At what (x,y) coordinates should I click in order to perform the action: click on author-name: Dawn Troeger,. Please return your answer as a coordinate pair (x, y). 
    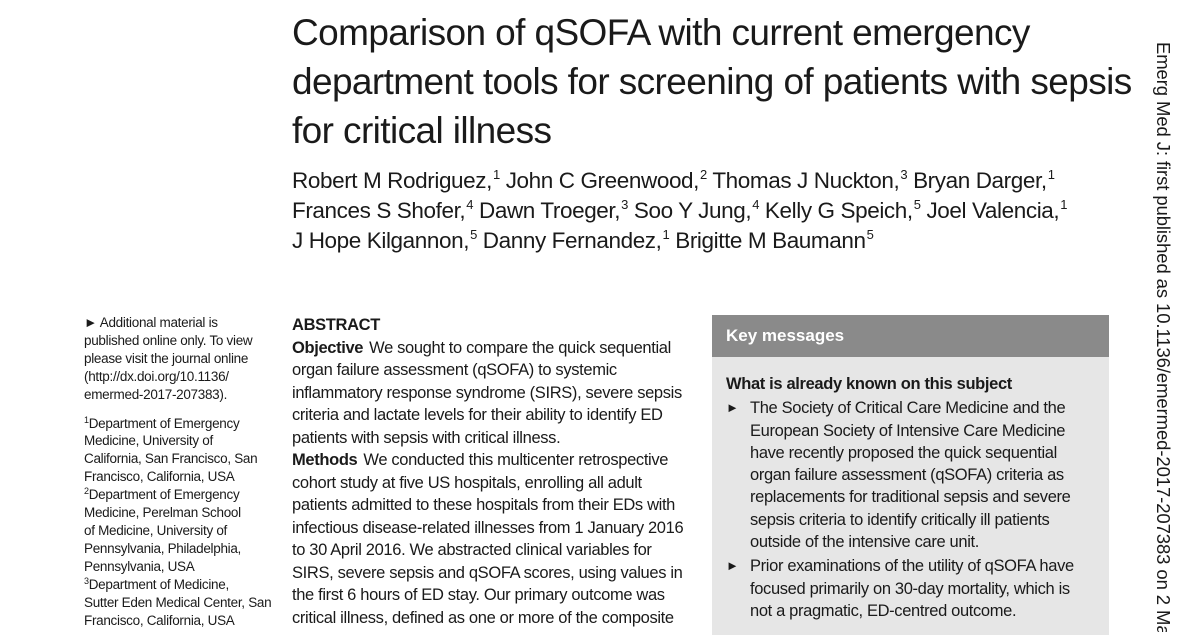
    Looking at the image, I should click on (550, 210).